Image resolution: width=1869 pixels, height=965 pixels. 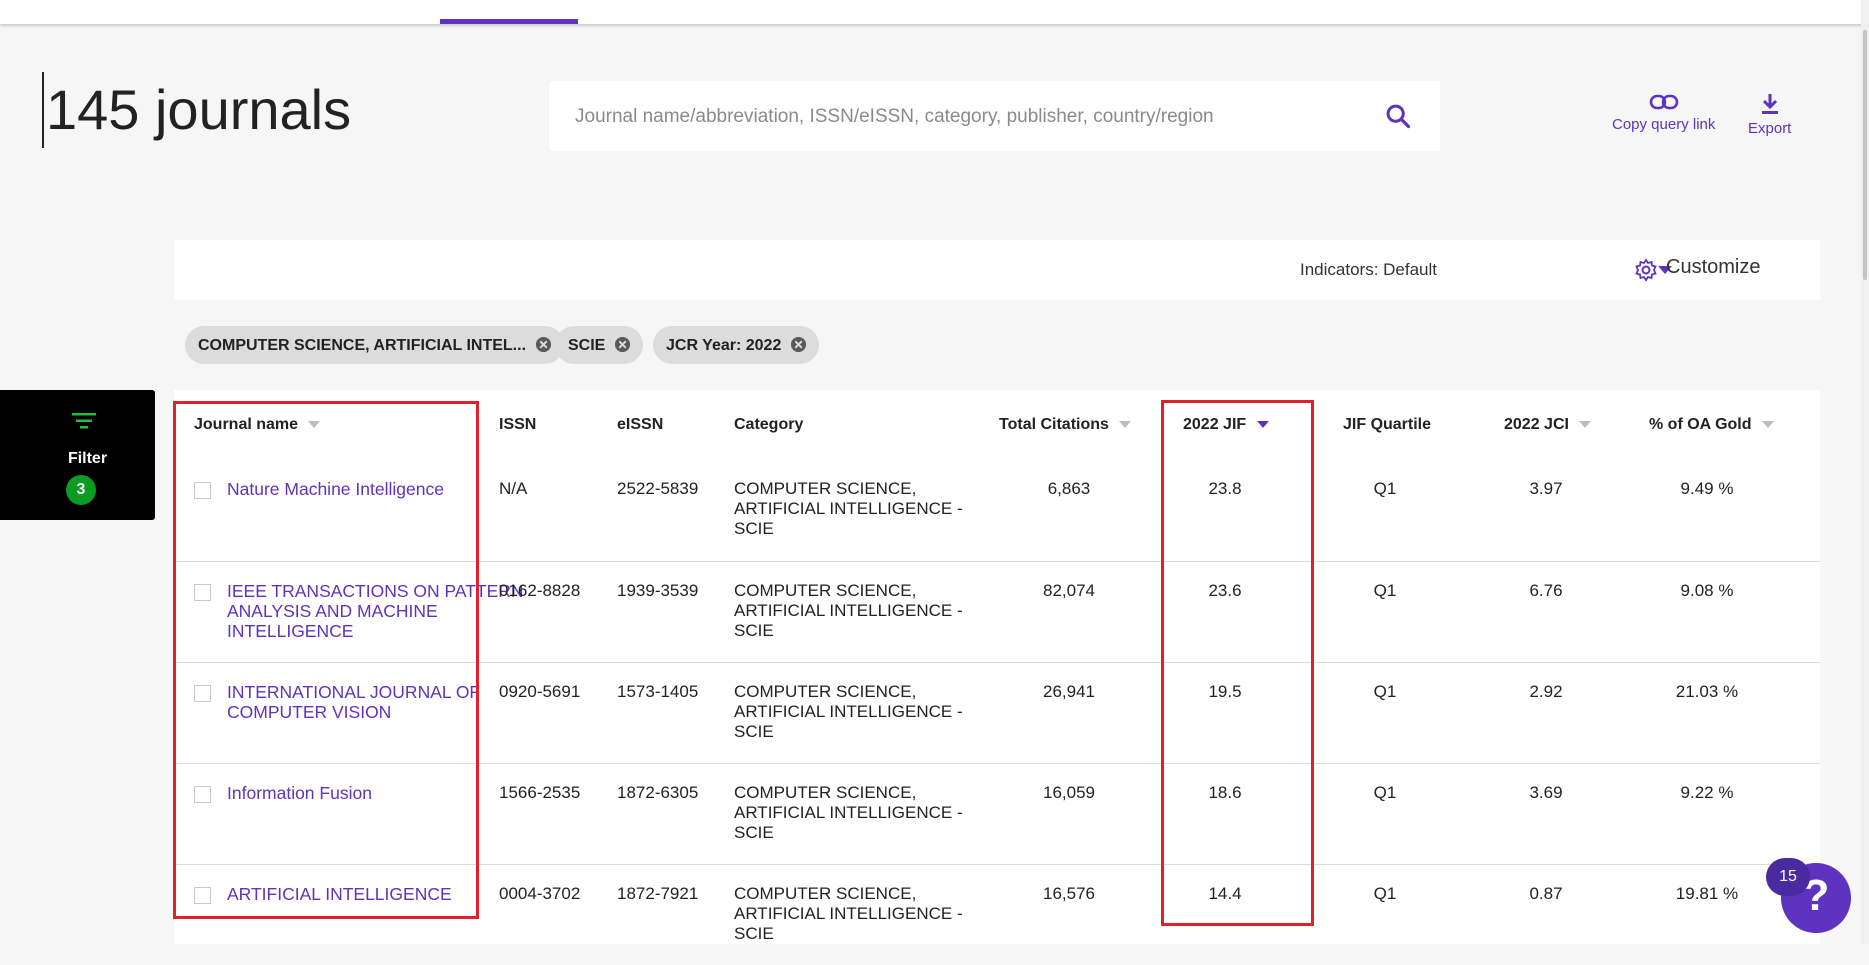 What do you see at coordinates (1663, 102) in the screenshot?
I see `link-icon` at bounding box center [1663, 102].